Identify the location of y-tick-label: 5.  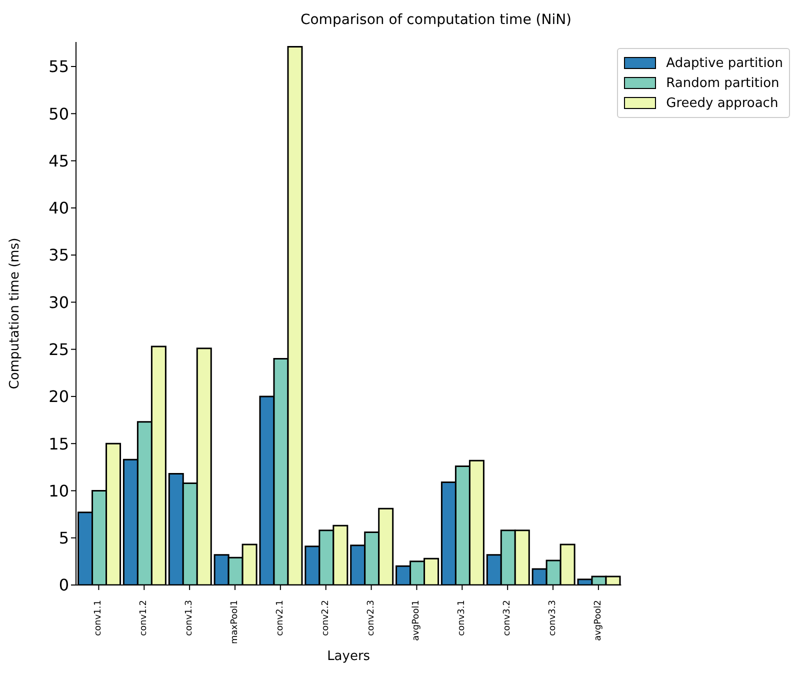
(63, 538).